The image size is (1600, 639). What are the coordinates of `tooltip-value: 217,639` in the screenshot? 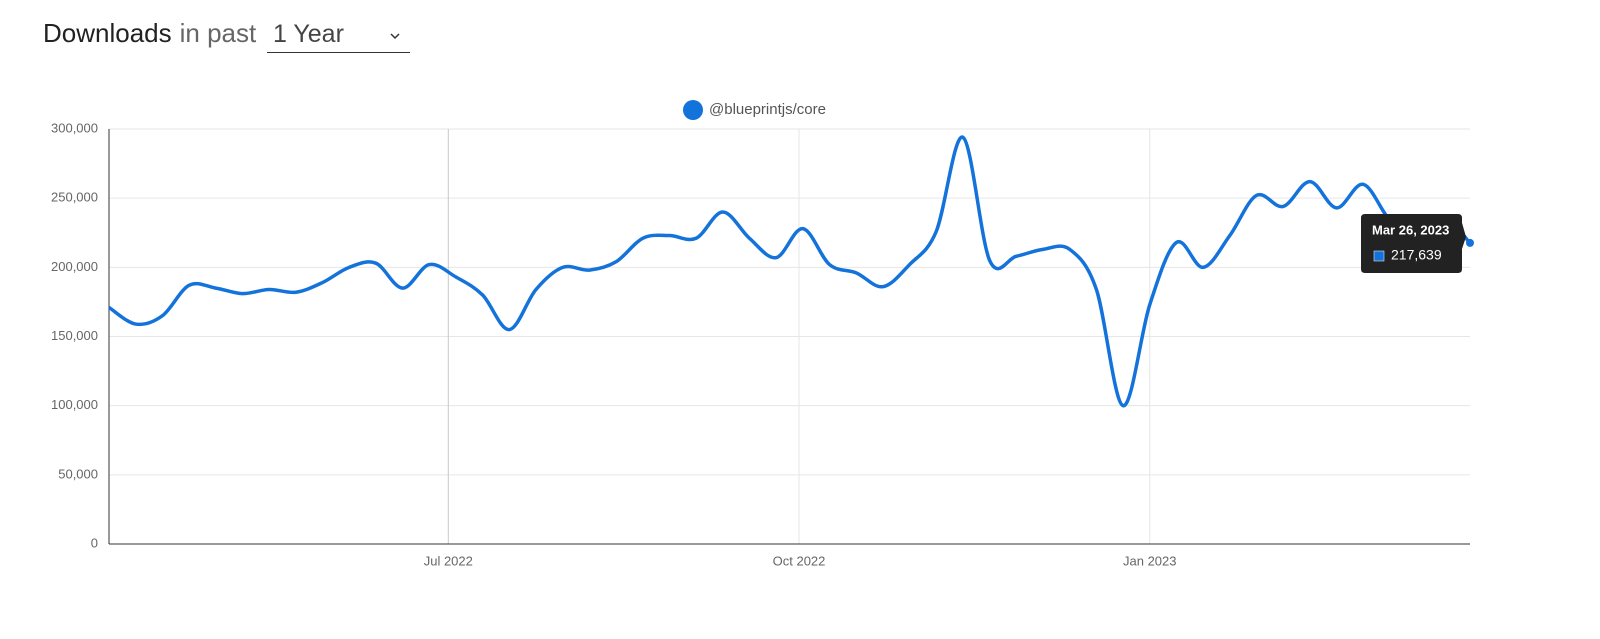 It's located at (1416, 255).